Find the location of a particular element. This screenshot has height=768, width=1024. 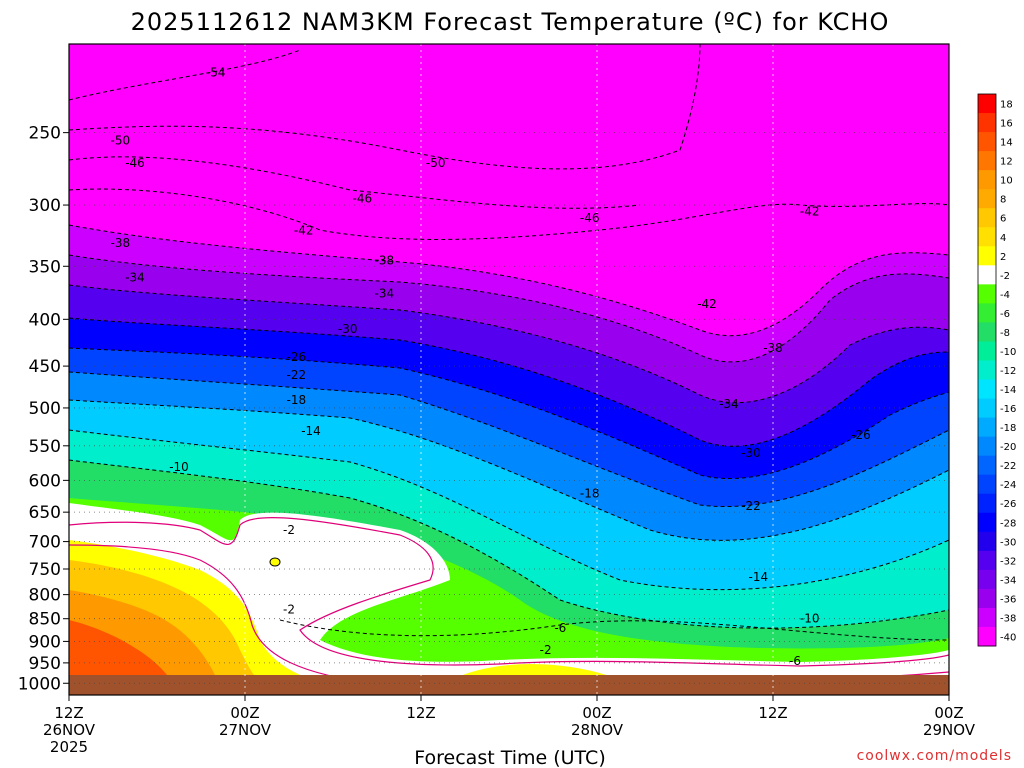

isotherm-label: -6 is located at coordinates (560, 628).